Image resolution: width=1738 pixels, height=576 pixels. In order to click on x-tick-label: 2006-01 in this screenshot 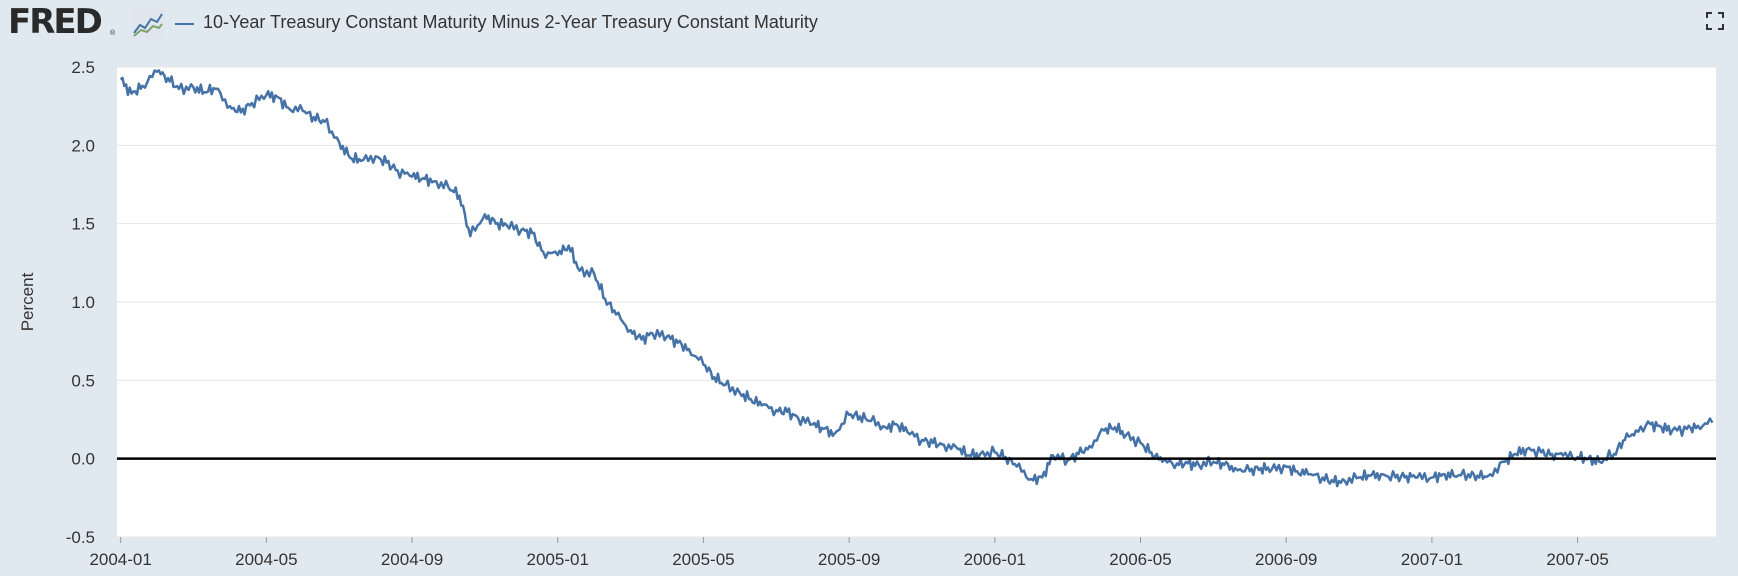, I will do `click(995, 559)`.